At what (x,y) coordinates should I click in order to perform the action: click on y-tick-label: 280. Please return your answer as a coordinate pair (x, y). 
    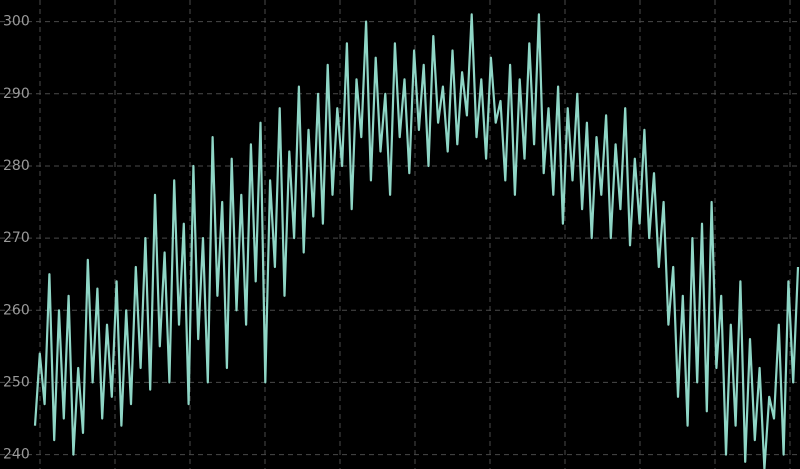
    Looking at the image, I should click on (16, 166).